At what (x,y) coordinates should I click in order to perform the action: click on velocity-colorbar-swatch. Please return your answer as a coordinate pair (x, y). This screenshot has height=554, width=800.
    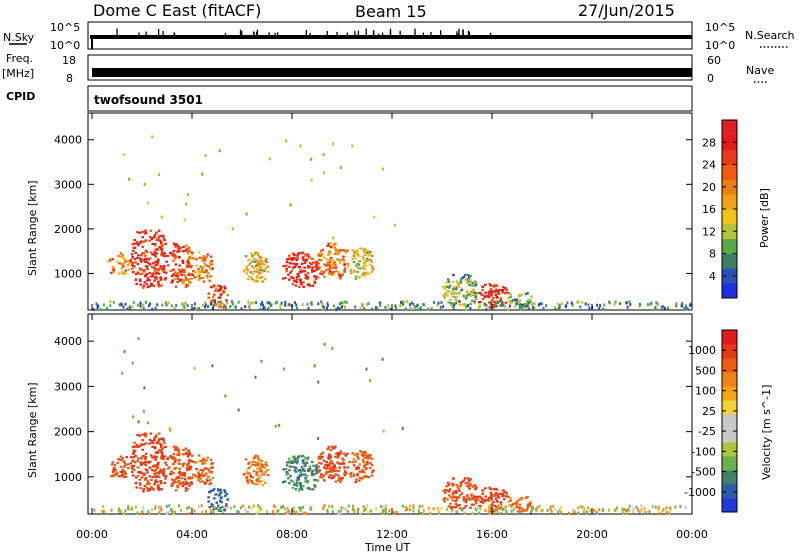
    Looking at the image, I should click on (729, 351).